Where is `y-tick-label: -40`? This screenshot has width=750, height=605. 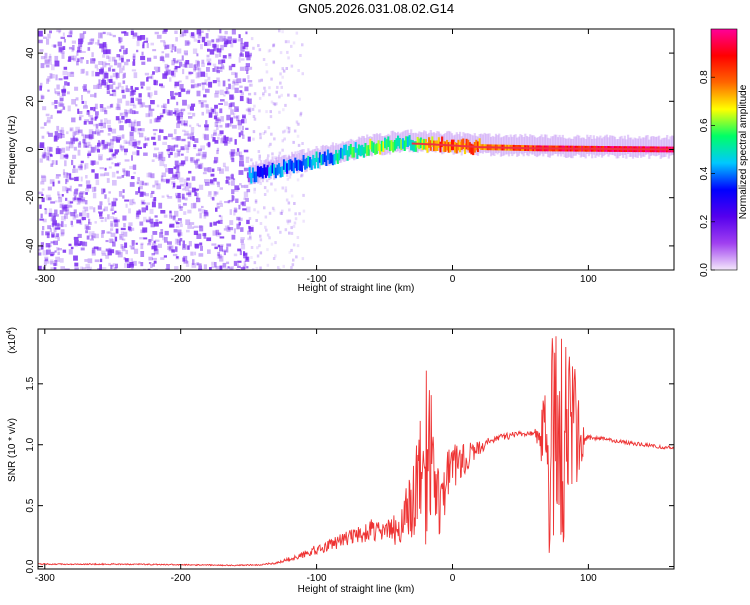 y-tick-label: -40 is located at coordinates (30, 245).